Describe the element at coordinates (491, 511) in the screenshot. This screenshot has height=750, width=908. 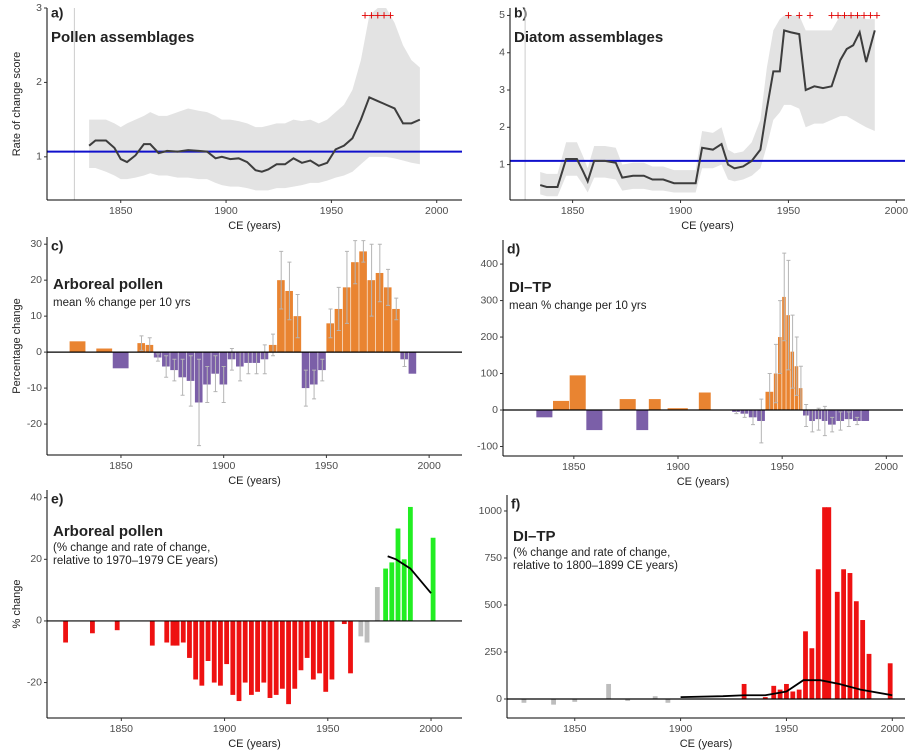
I see `y-tick-label: 1000` at that location.